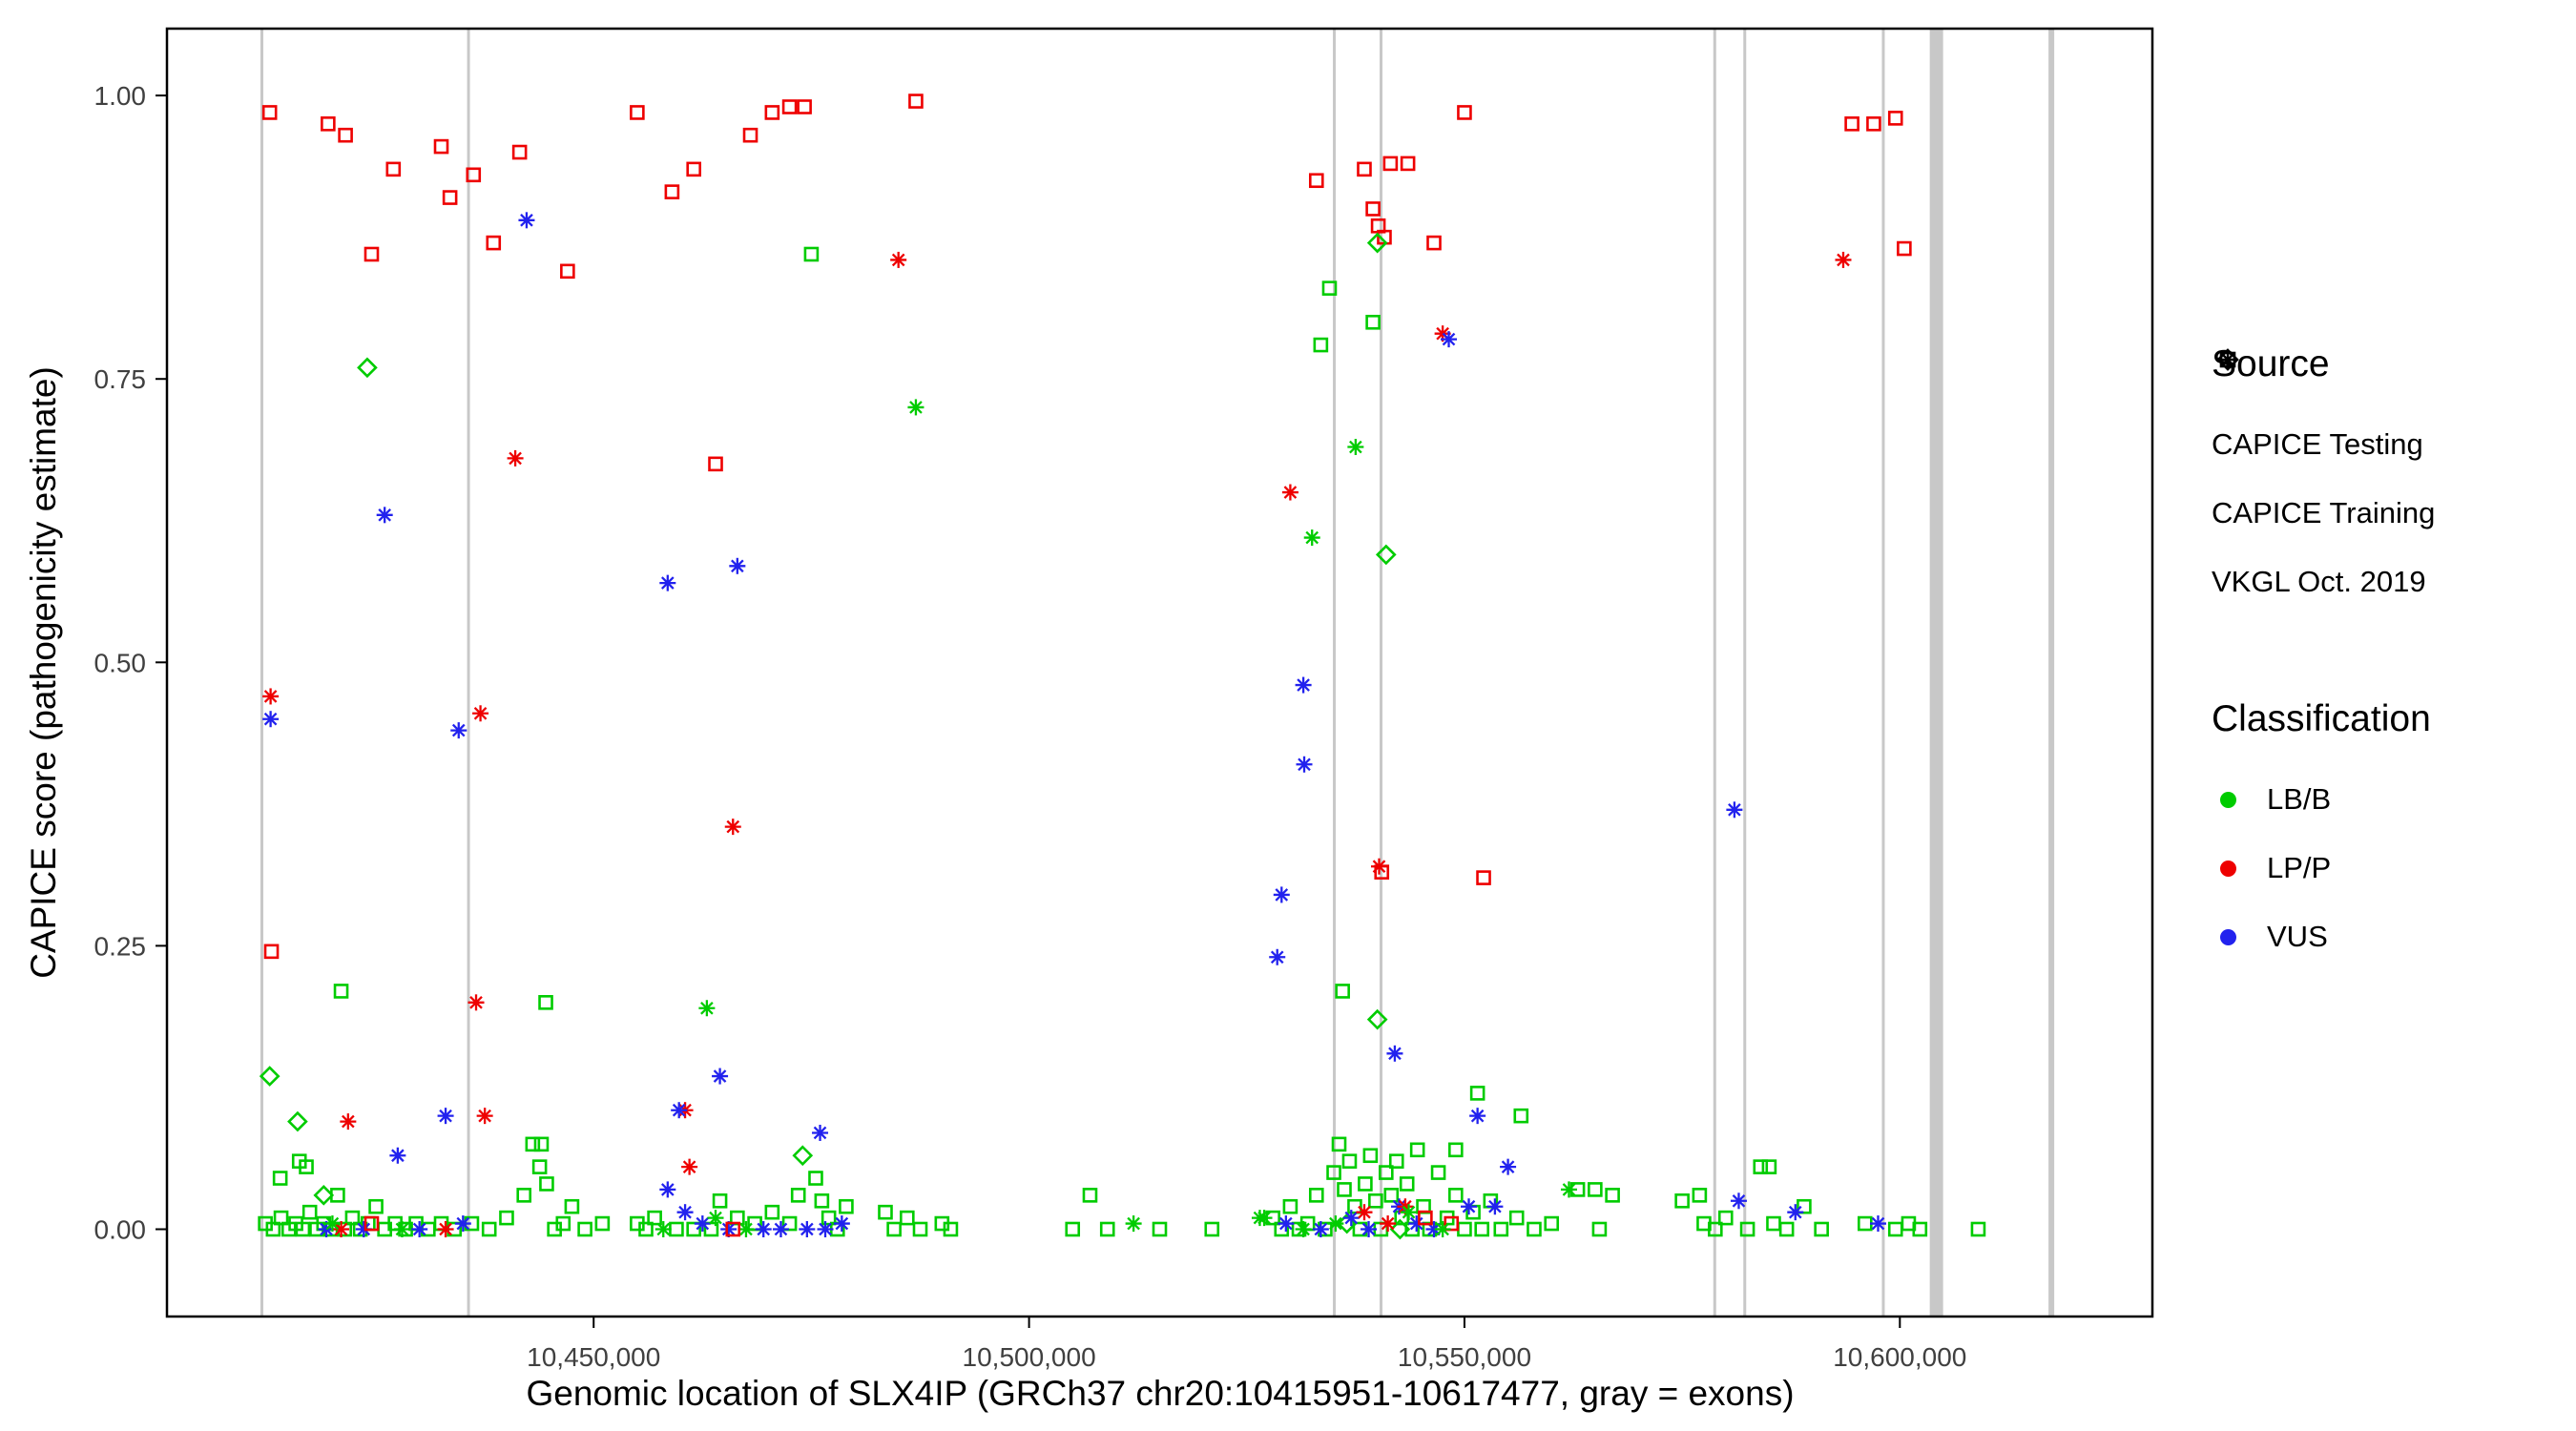 The image size is (2576, 1431). Describe the element at coordinates (120, 379) in the screenshot. I see `y-tick-label: 0.75` at that location.